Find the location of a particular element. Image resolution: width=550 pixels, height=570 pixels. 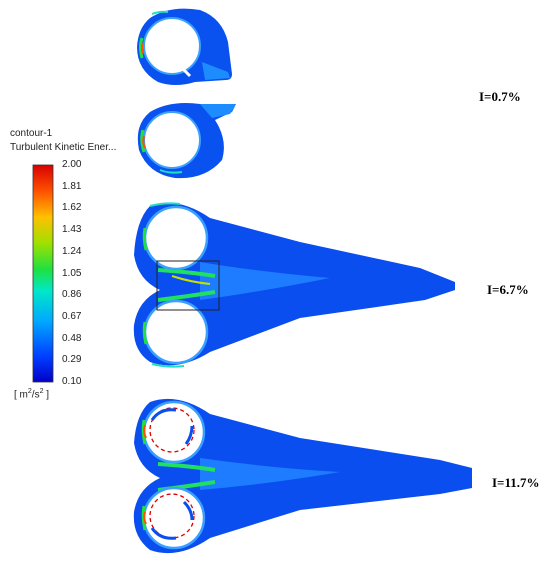

case-label-3: I=11.7% is located at coordinates (516, 482).